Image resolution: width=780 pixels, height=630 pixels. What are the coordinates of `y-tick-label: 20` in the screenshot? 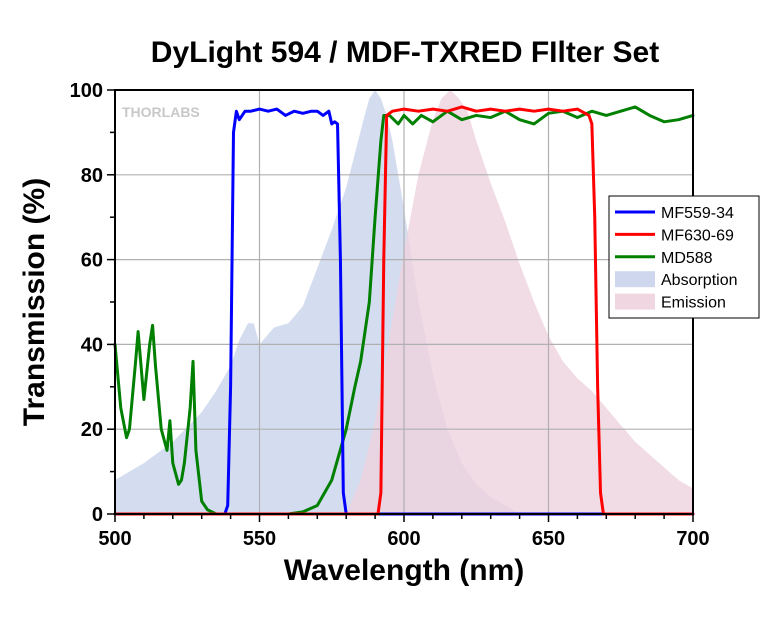 It's located at (92, 430).